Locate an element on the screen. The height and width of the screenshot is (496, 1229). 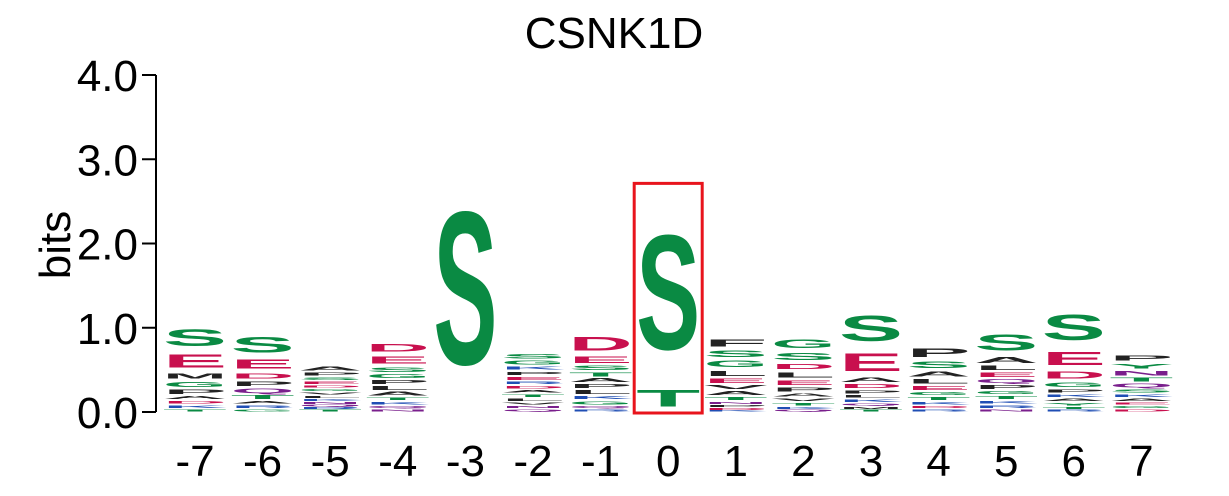
x-tick-label: 1 is located at coordinates (736, 461).